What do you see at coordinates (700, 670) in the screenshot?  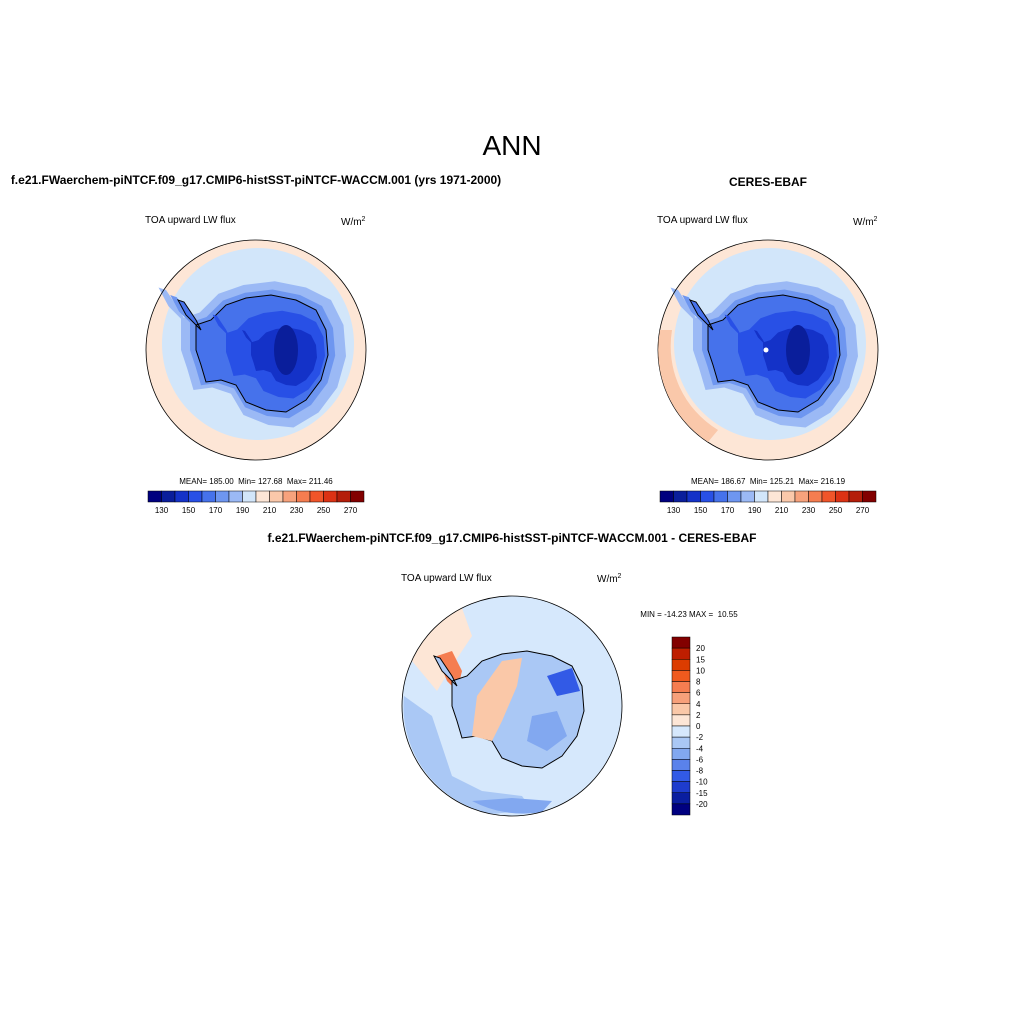 I see `colorbar-label: 10` at bounding box center [700, 670].